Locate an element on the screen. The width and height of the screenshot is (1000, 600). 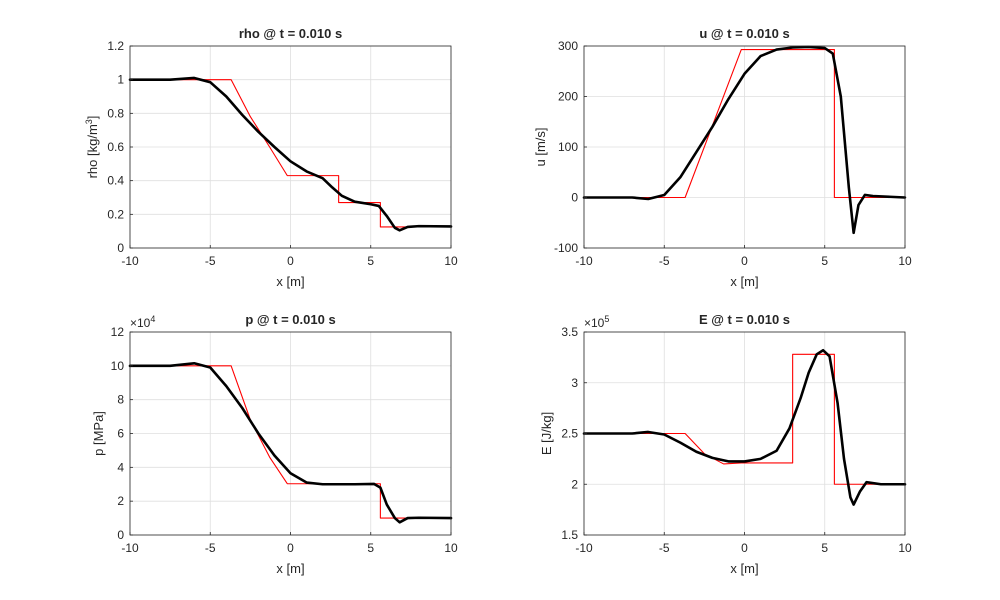
y-tick-label: 3.5 is located at coordinates (569, 332).